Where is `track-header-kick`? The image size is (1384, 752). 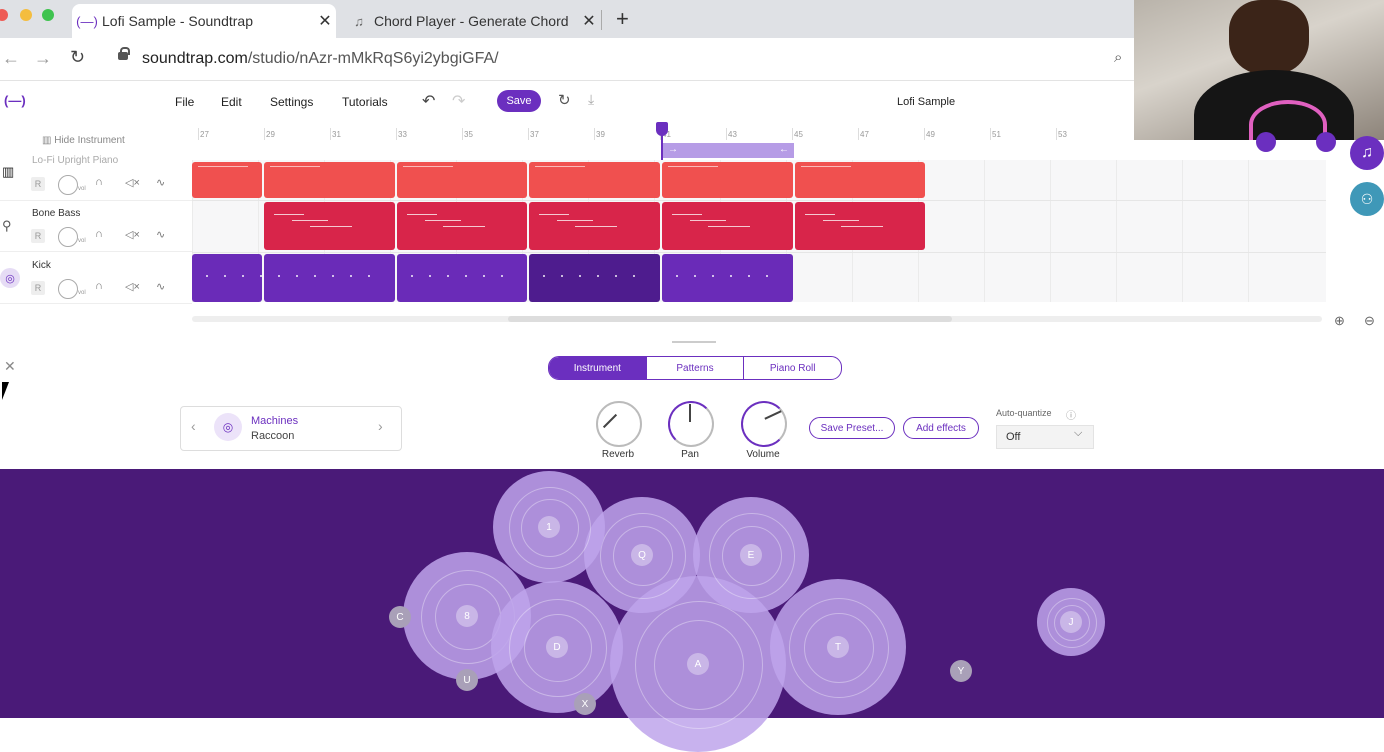
track-header-kick is located at coordinates (96, 278).